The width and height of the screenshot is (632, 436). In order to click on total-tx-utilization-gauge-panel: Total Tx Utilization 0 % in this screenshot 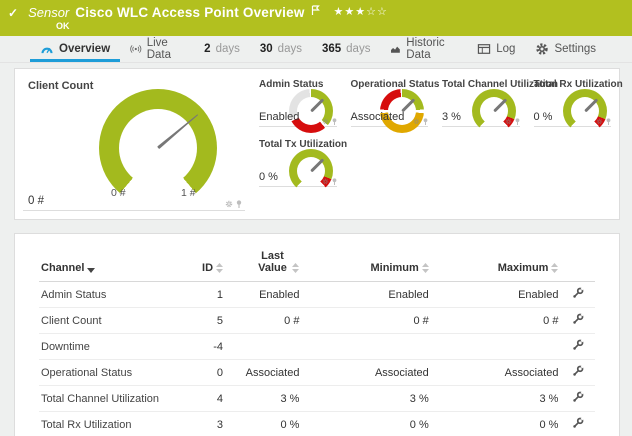, I will do `click(303, 166)`.